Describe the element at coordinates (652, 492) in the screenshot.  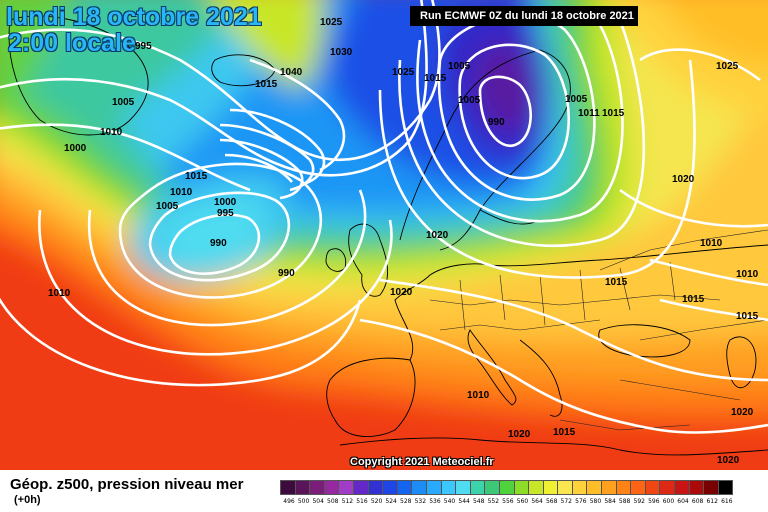
I see `scale-swatch: 596` at that location.